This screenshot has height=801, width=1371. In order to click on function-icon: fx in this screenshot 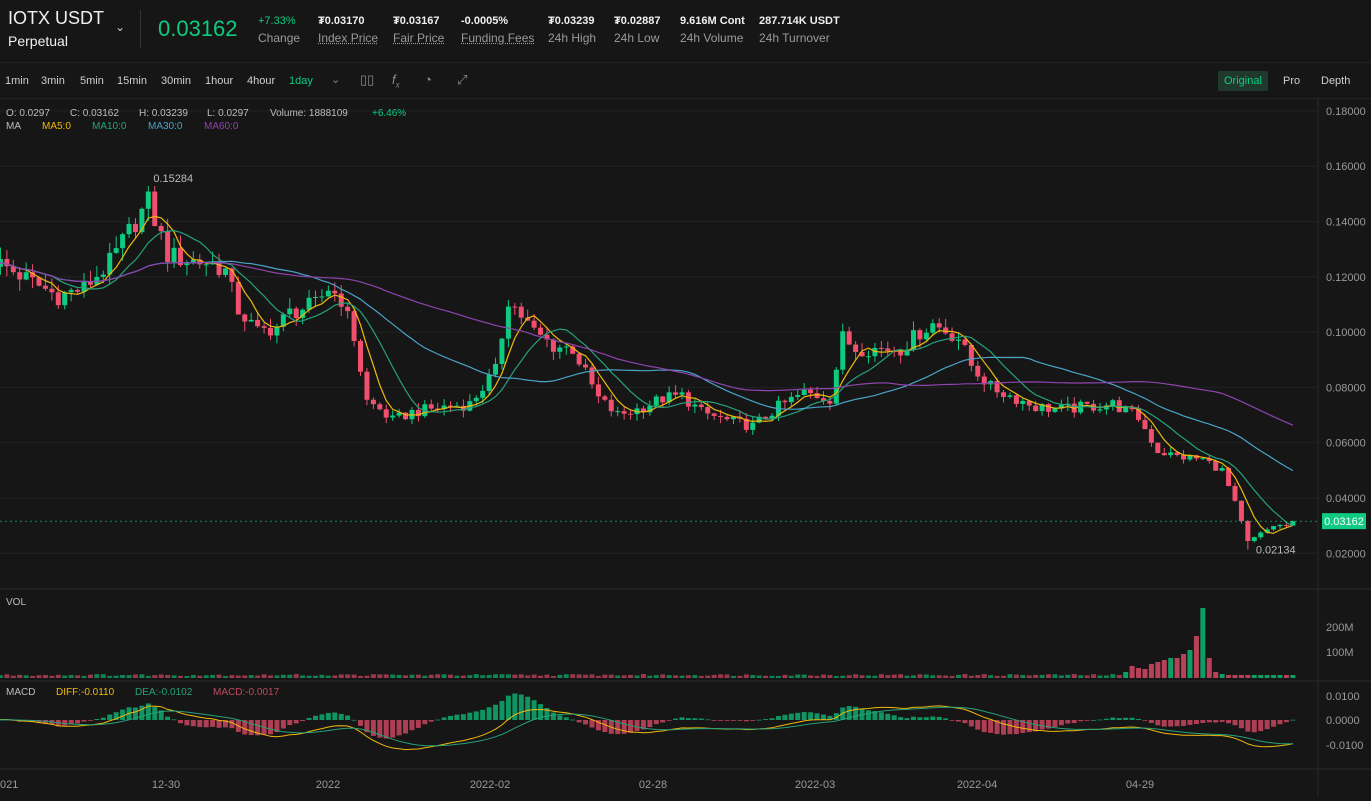, I will do `click(396, 81)`.